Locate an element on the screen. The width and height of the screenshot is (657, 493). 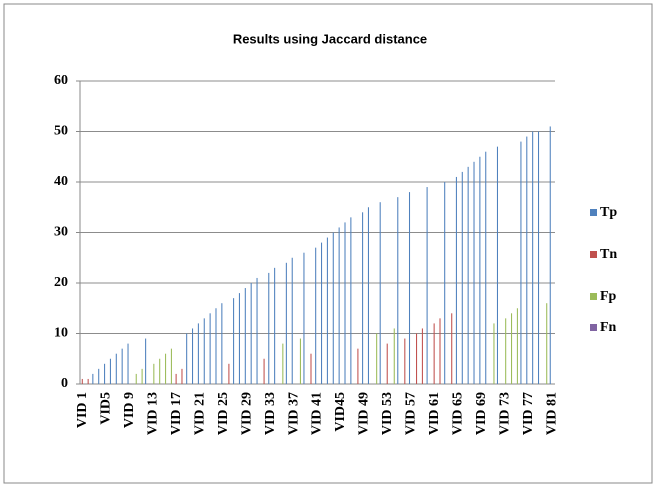
x-tick-label: VID5 is located at coordinates (106, 408).